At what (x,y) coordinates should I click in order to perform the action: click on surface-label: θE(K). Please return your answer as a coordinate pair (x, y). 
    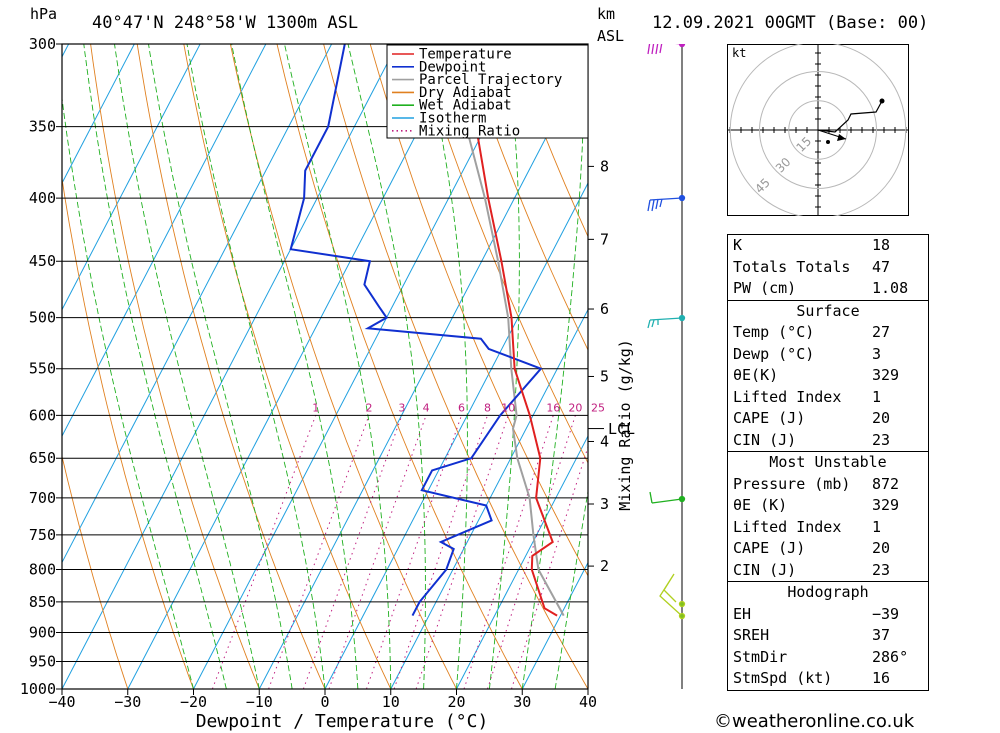
    Looking at the image, I should click on (756, 375).